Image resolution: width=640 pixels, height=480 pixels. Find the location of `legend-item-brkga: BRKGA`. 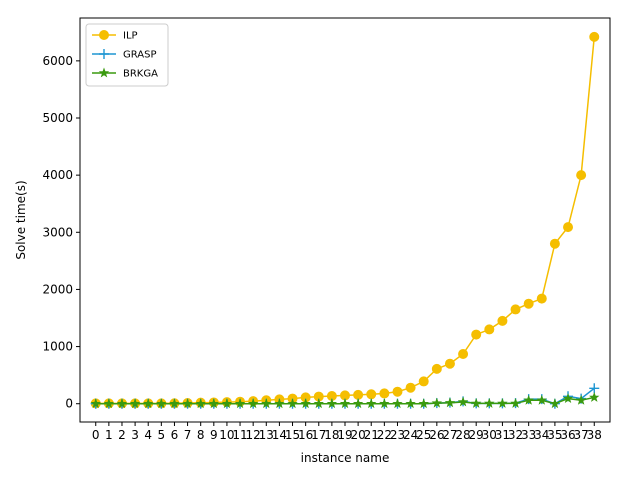

legend-item-brkga: BRKGA is located at coordinates (125, 73).